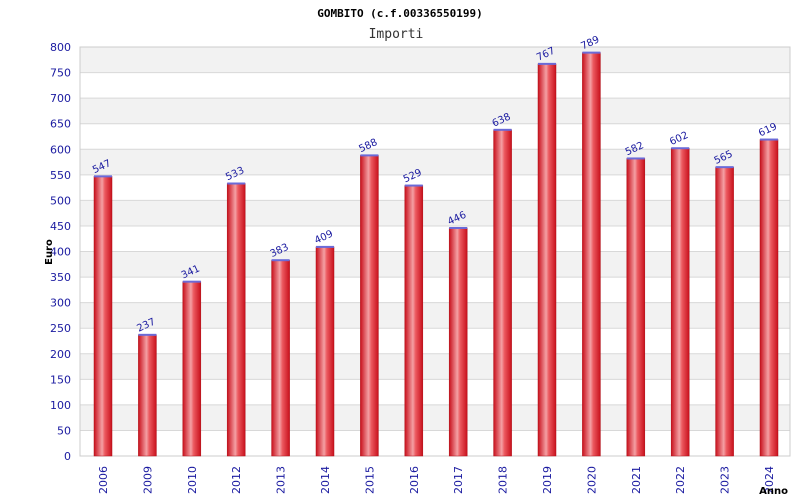 Image resolution: width=800 pixels, height=500 pixels. Describe the element at coordinates (773, 491) in the screenshot. I see `x-axis-title: Anno` at that location.